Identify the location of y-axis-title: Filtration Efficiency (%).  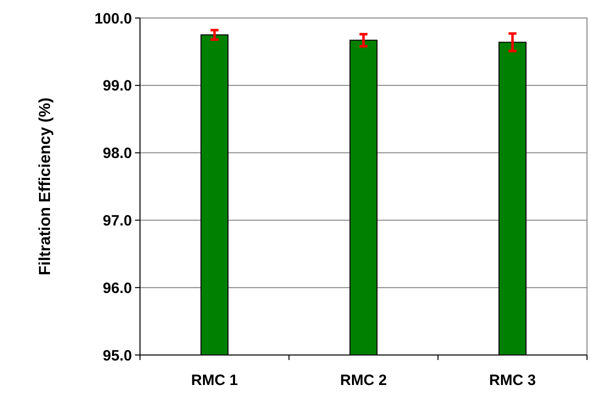
(45, 187).